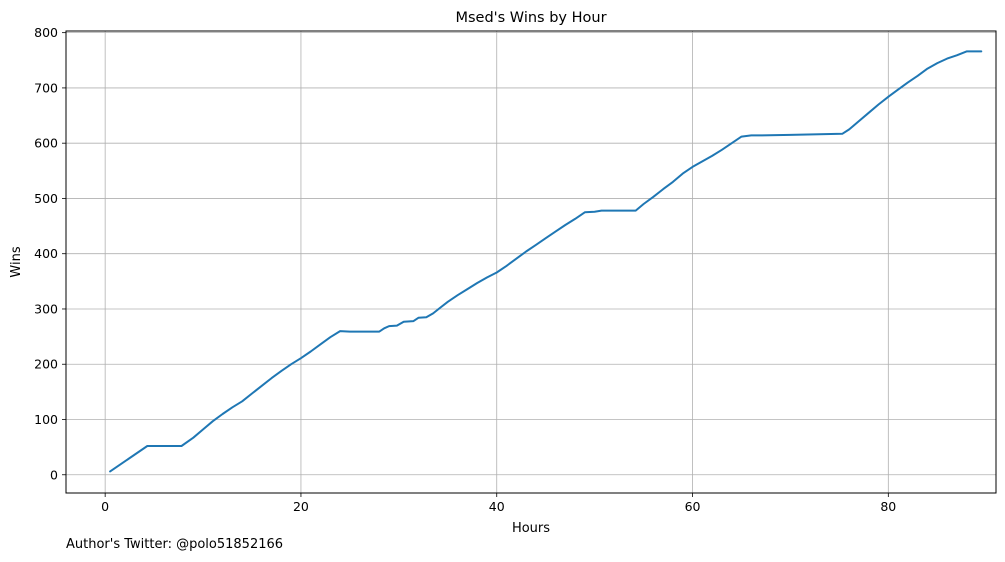 The width and height of the screenshot is (1005, 562). Describe the element at coordinates (530, 18) in the screenshot. I see `chart-title: Msed's Wins by Hour` at that location.